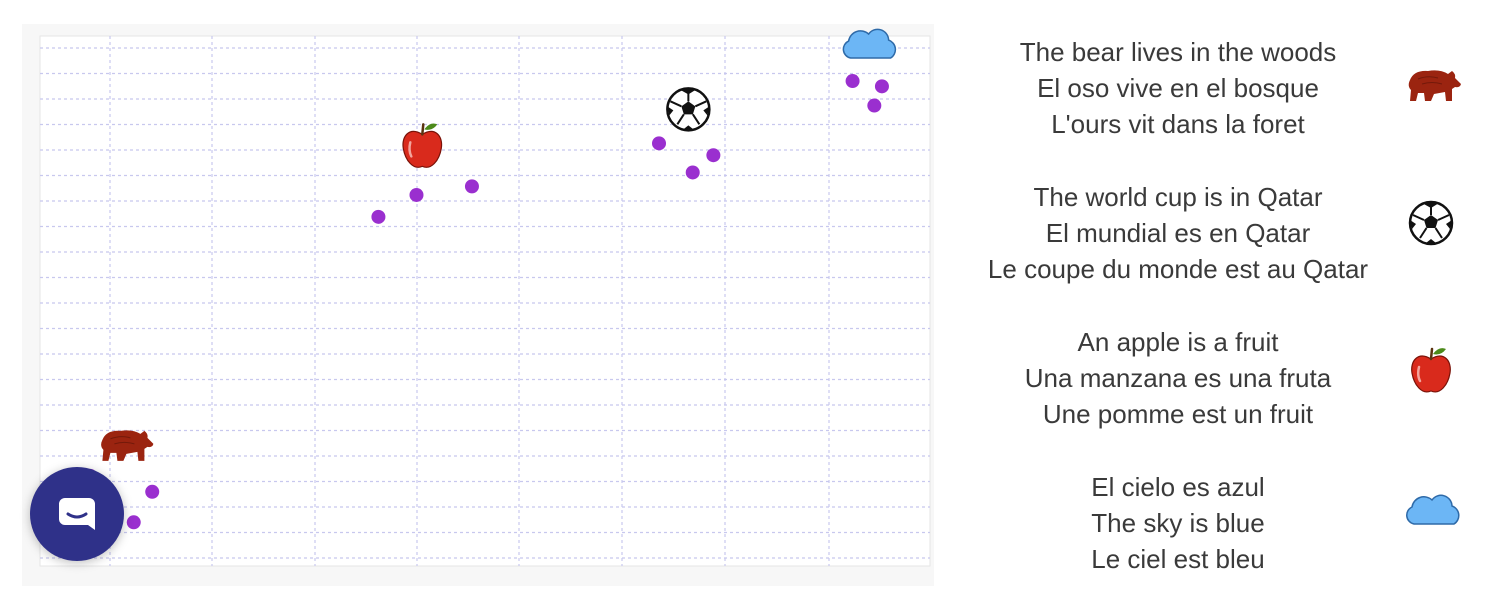 Image resolution: width=1494 pixels, height=598 pixels. Describe the element at coordinates (1178, 124) in the screenshot. I see `legend-line: L'ours vit dans la foret` at that location.